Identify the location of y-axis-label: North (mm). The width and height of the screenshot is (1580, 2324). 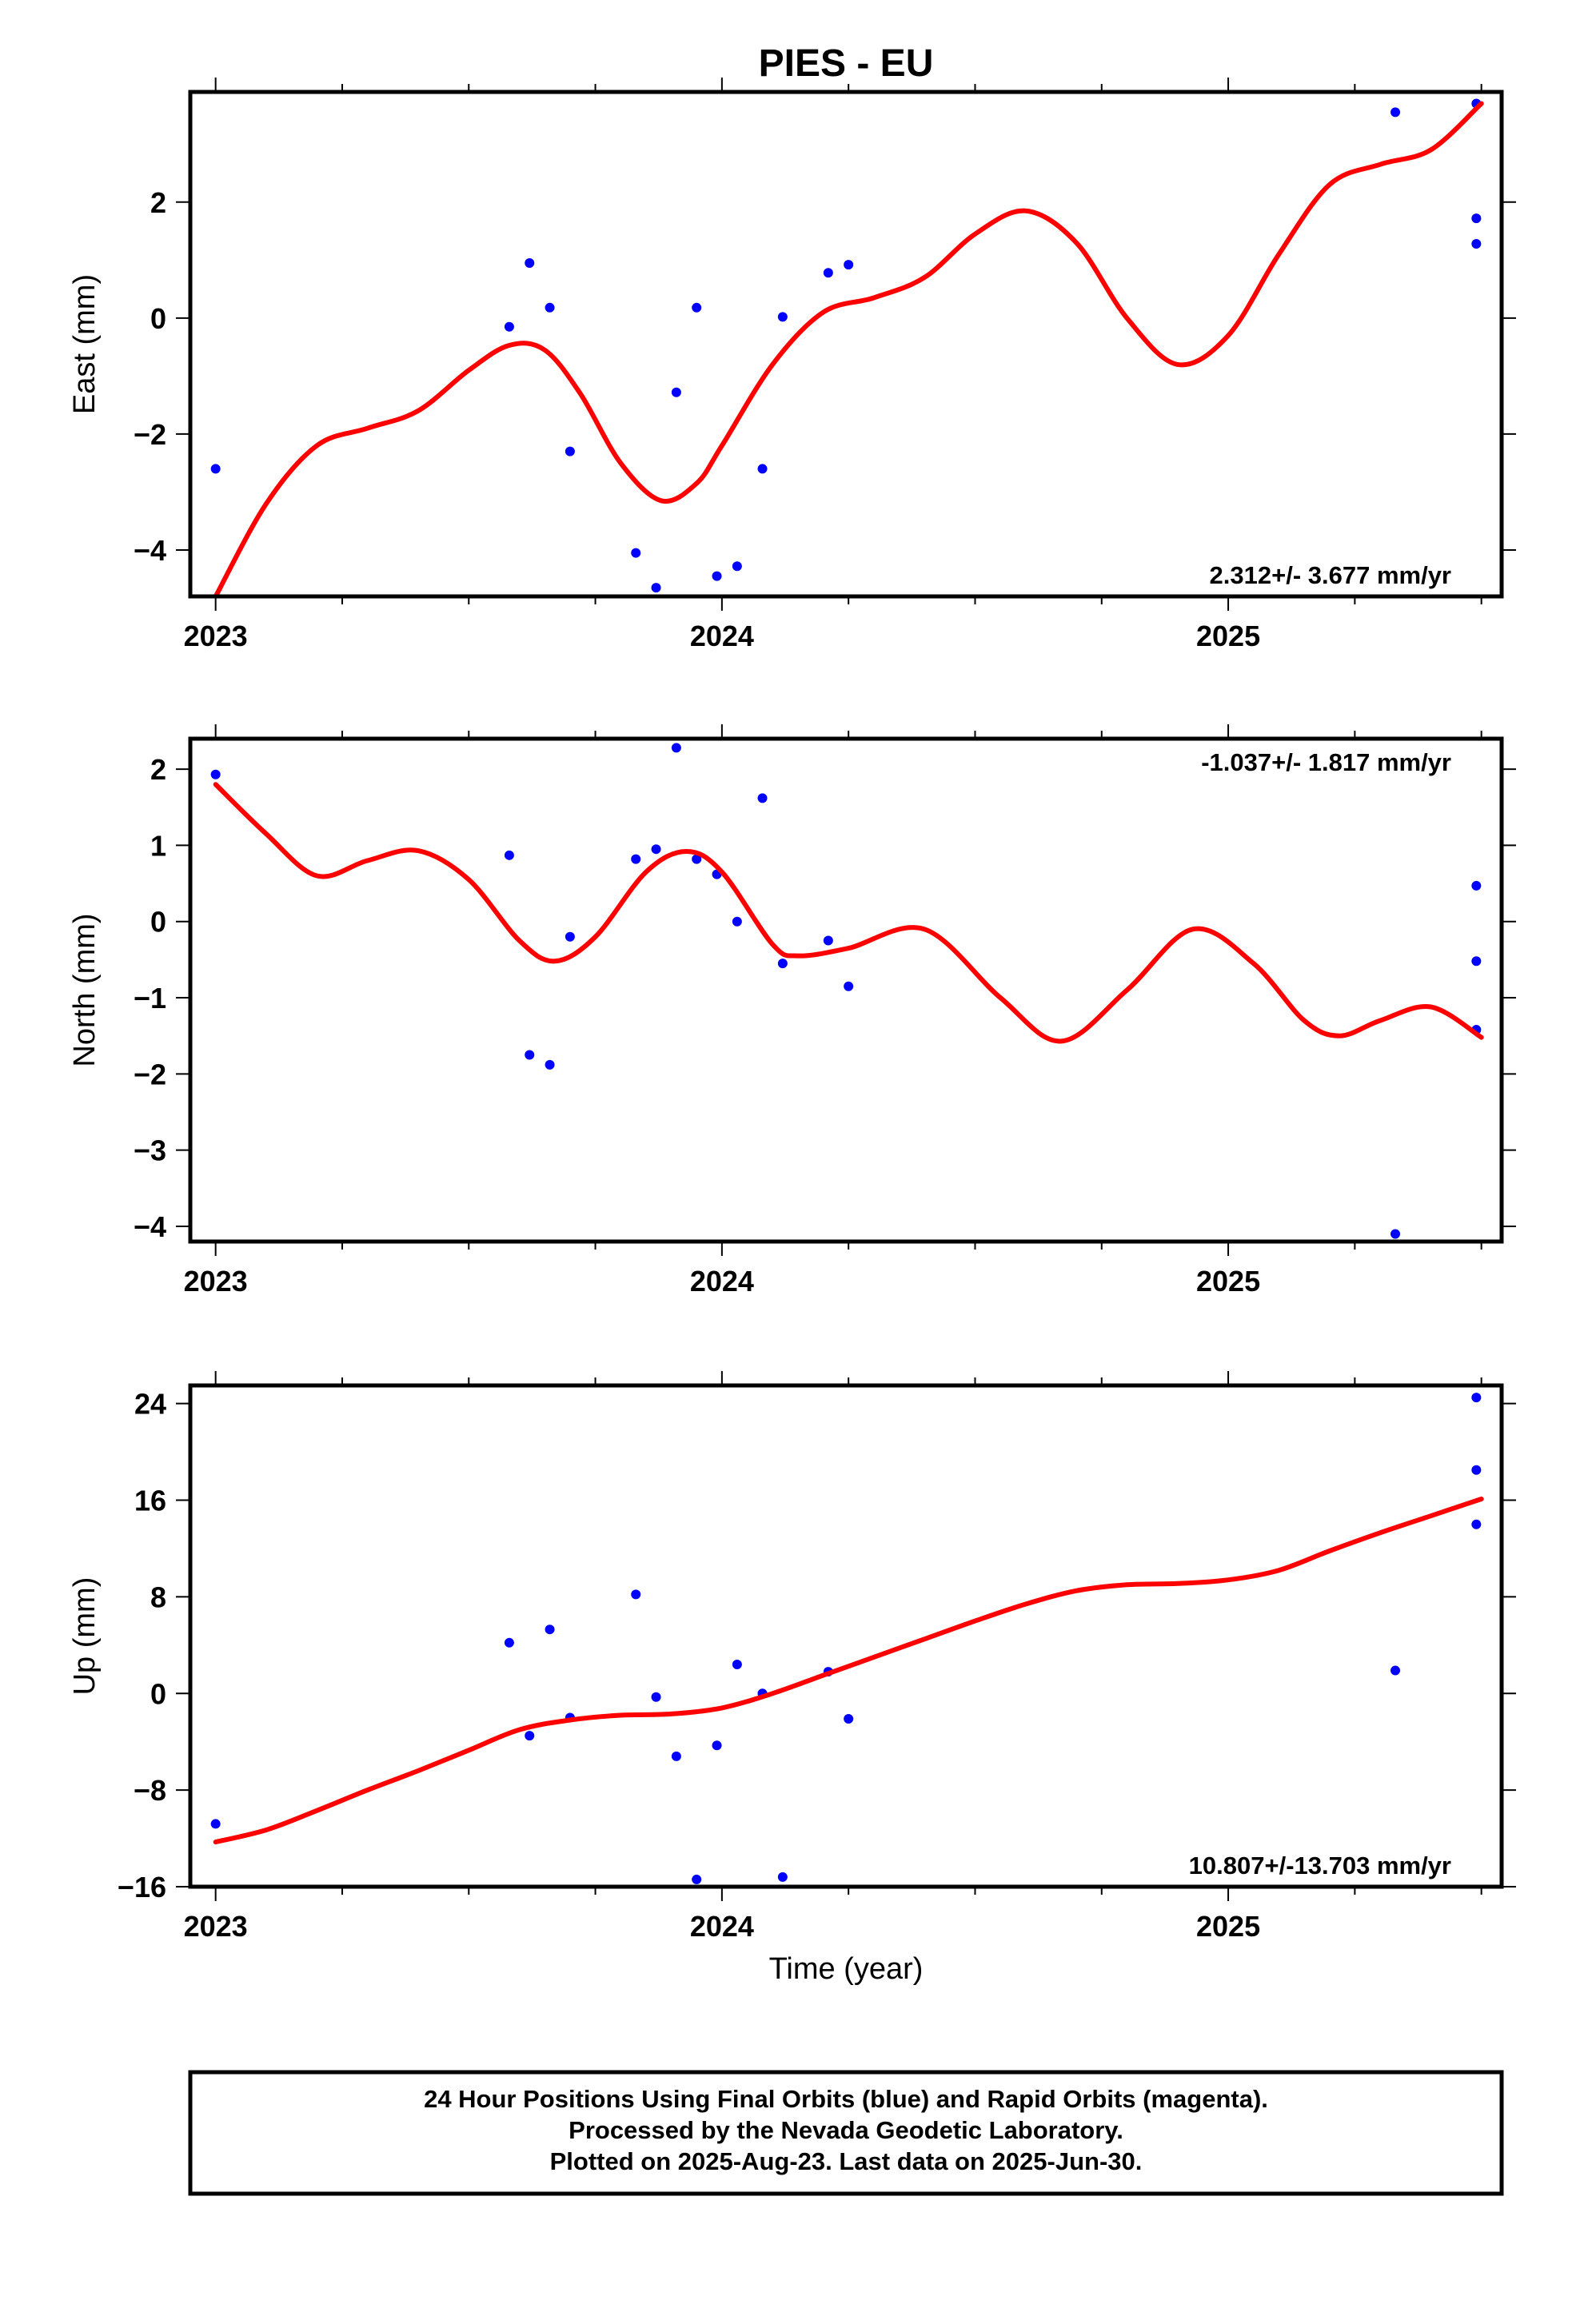
(85, 990).